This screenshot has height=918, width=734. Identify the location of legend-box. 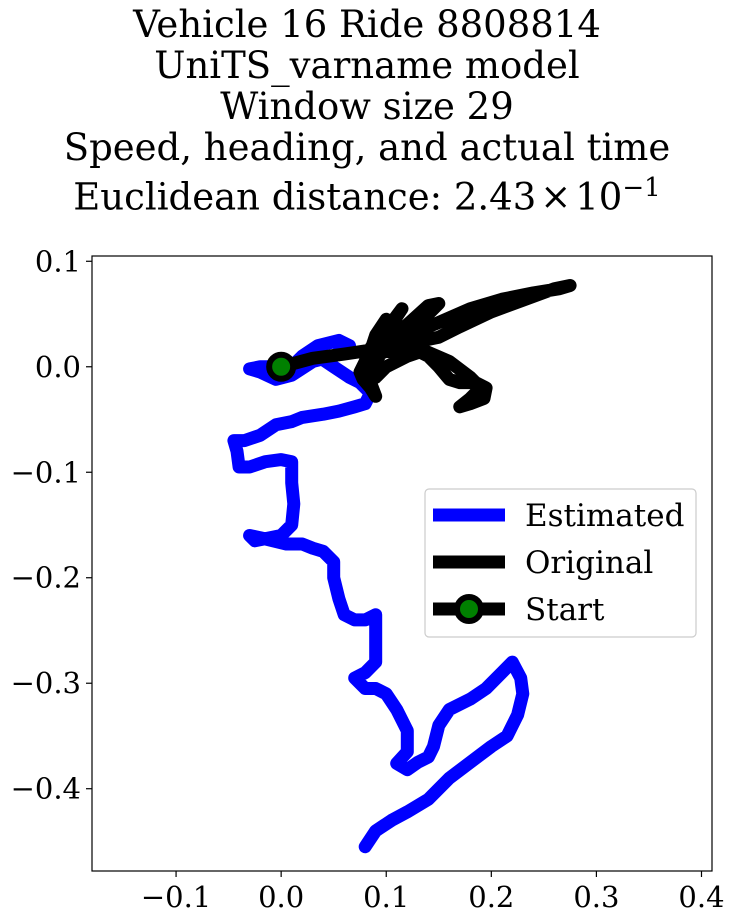
(560, 563).